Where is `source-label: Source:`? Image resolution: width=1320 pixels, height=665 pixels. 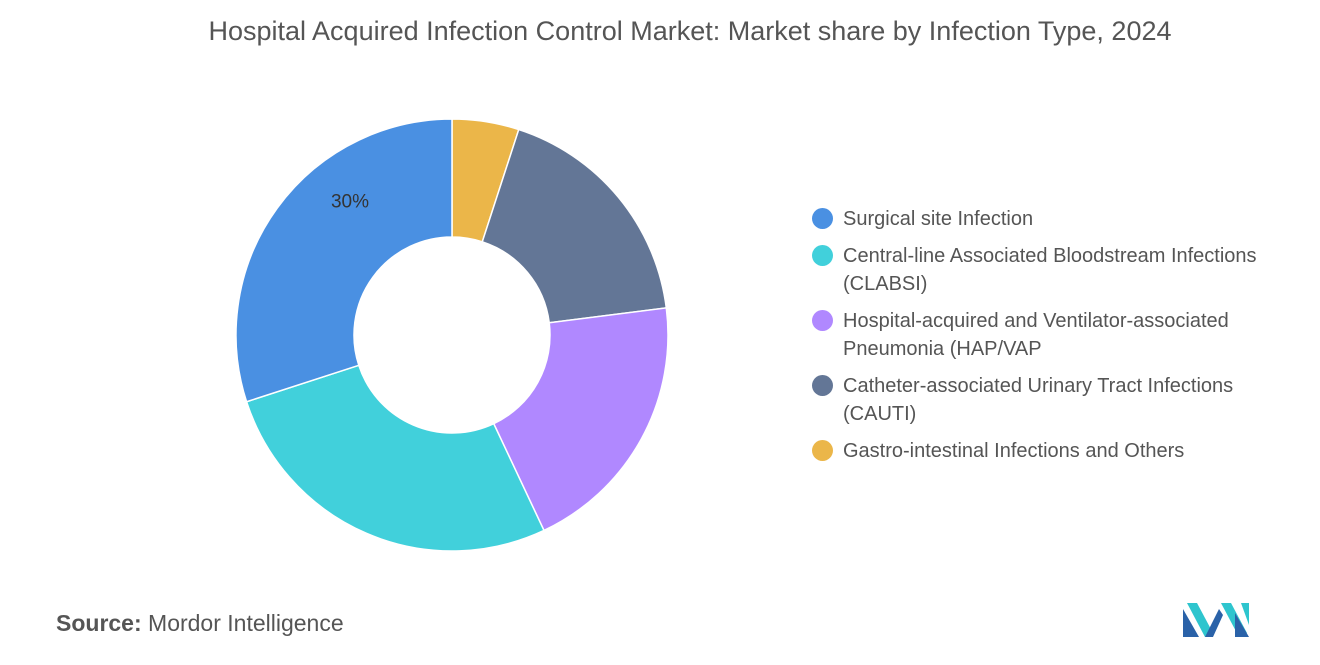
source-label: Source: is located at coordinates (99, 623).